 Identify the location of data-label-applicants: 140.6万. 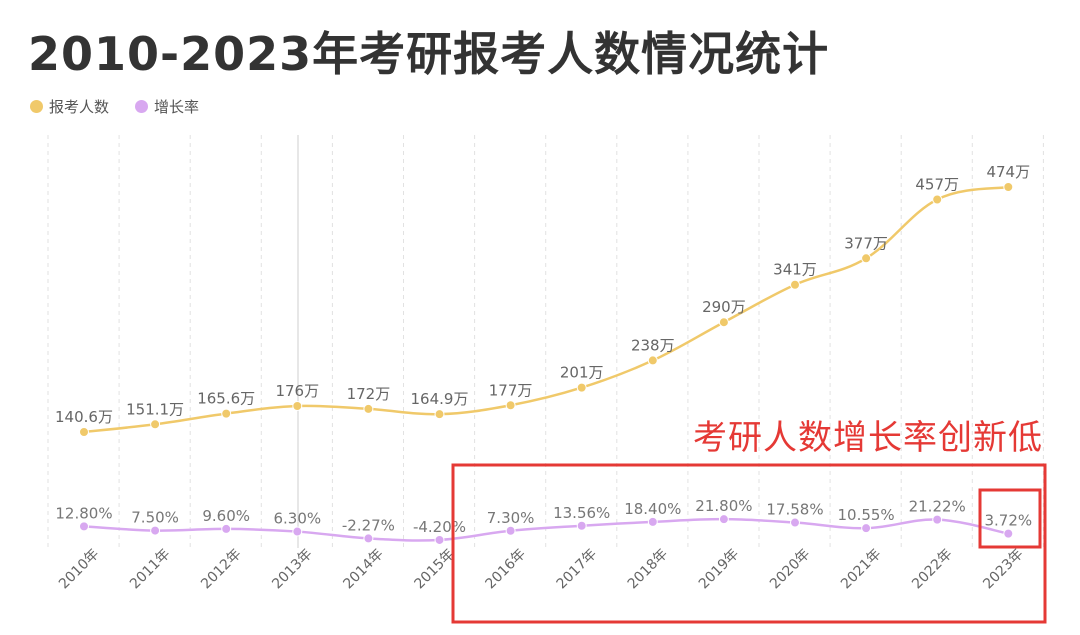
(84, 417).